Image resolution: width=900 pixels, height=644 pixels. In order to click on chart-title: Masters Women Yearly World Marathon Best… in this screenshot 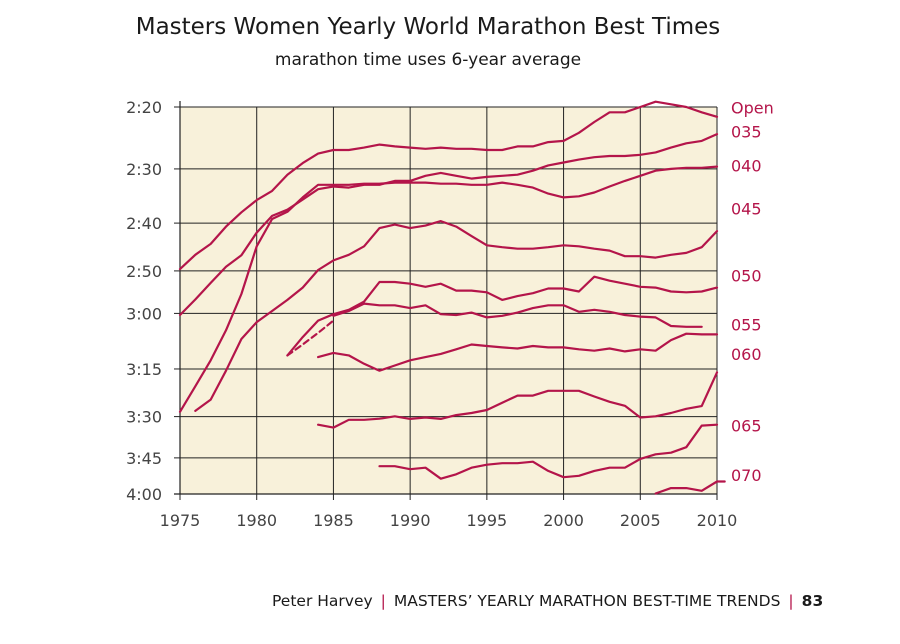, I will do `click(428, 27)`.